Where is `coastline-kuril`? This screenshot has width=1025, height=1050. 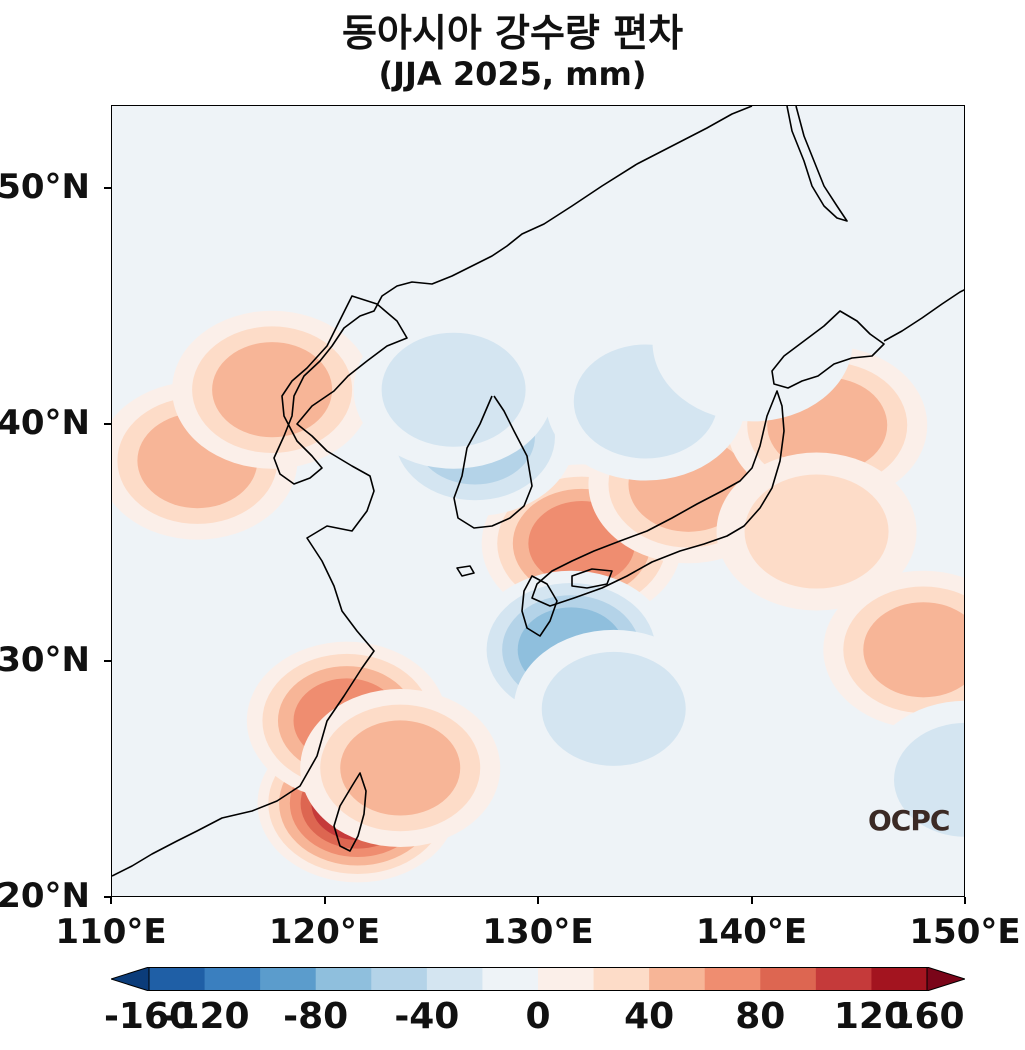 coastline-kuril is located at coordinates (923, 315).